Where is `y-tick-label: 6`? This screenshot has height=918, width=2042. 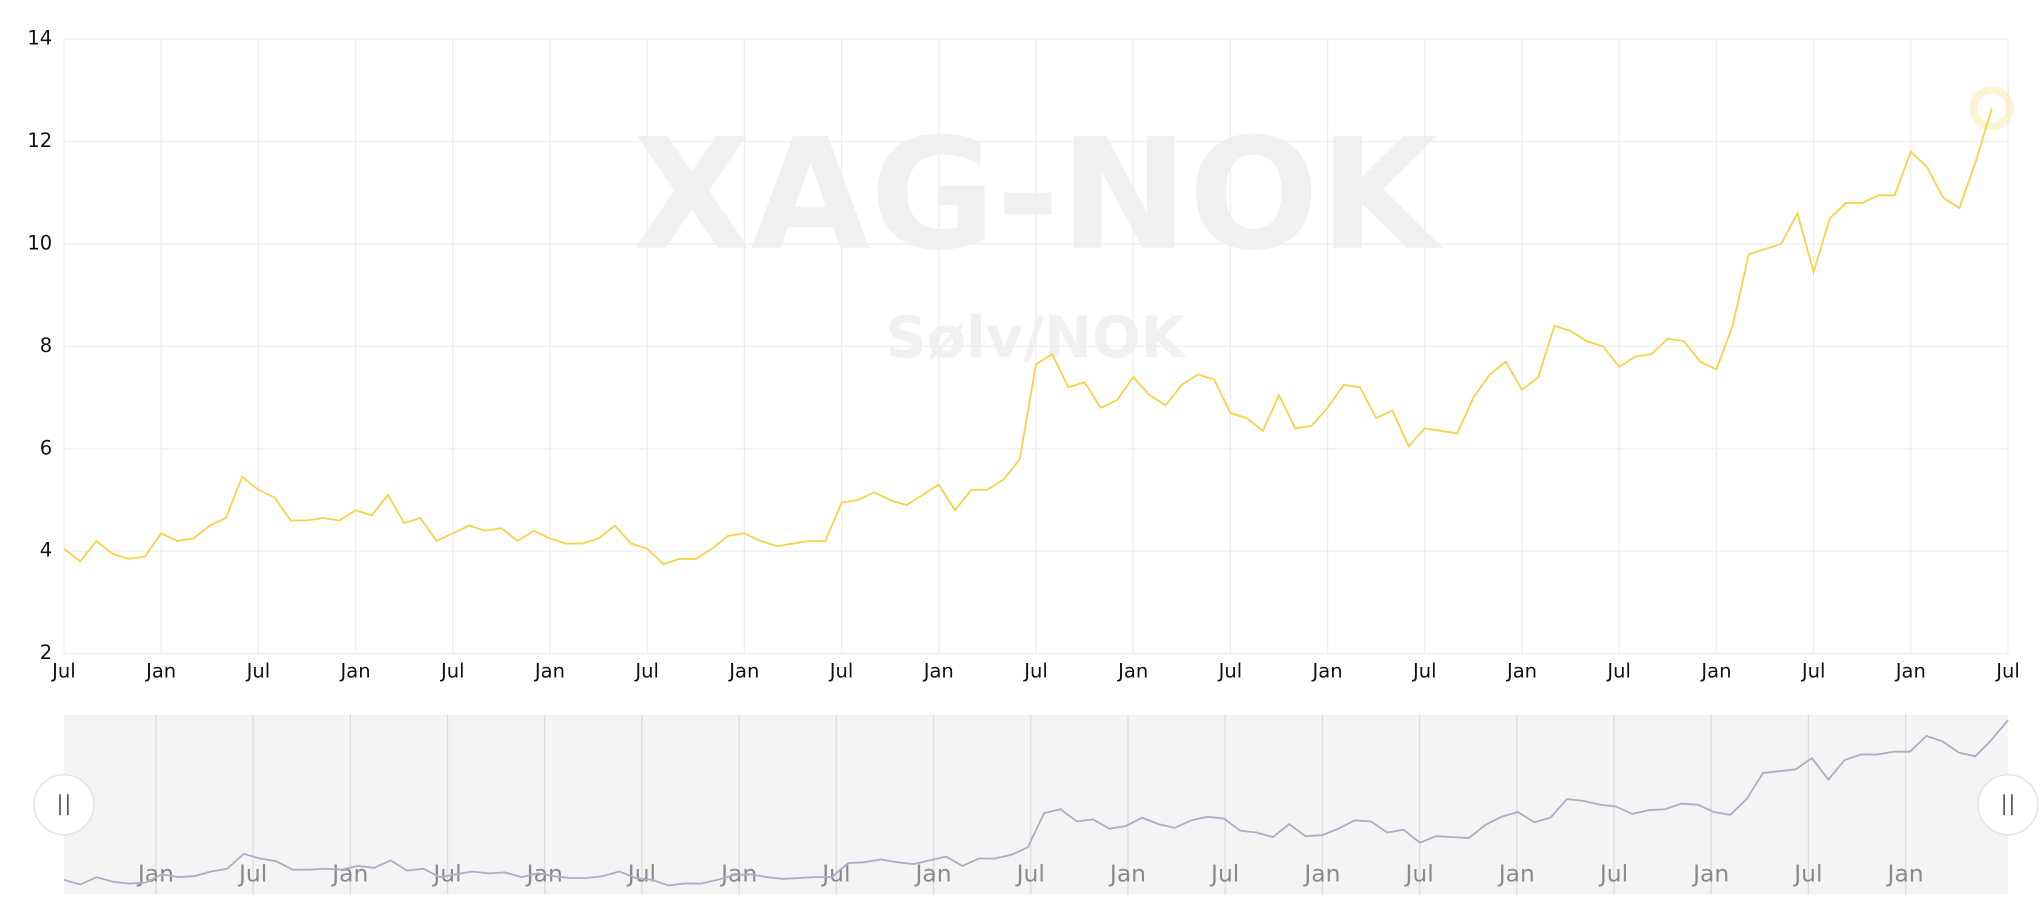 y-tick-label: 6 is located at coordinates (46, 447).